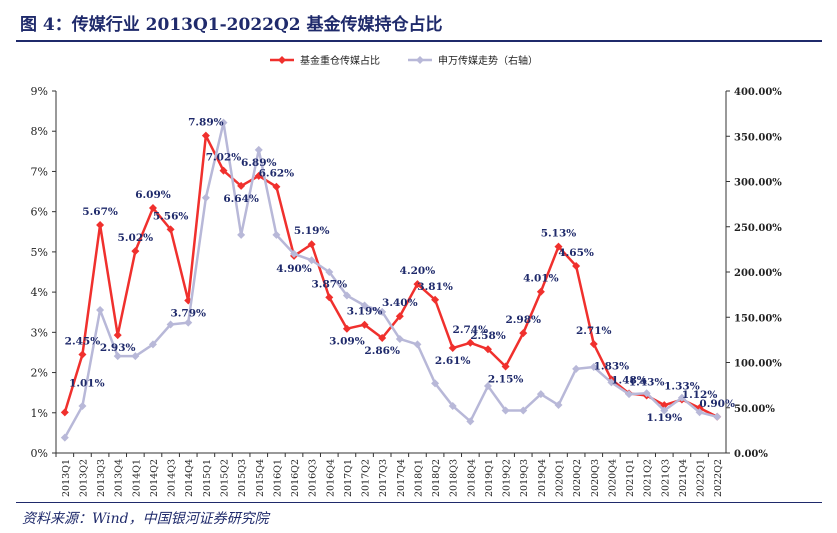 Image resolution: width=837 pixels, height=533 pixels. Describe the element at coordinates (347, 342) in the screenshot. I see `data-label: 3.09%` at that location.